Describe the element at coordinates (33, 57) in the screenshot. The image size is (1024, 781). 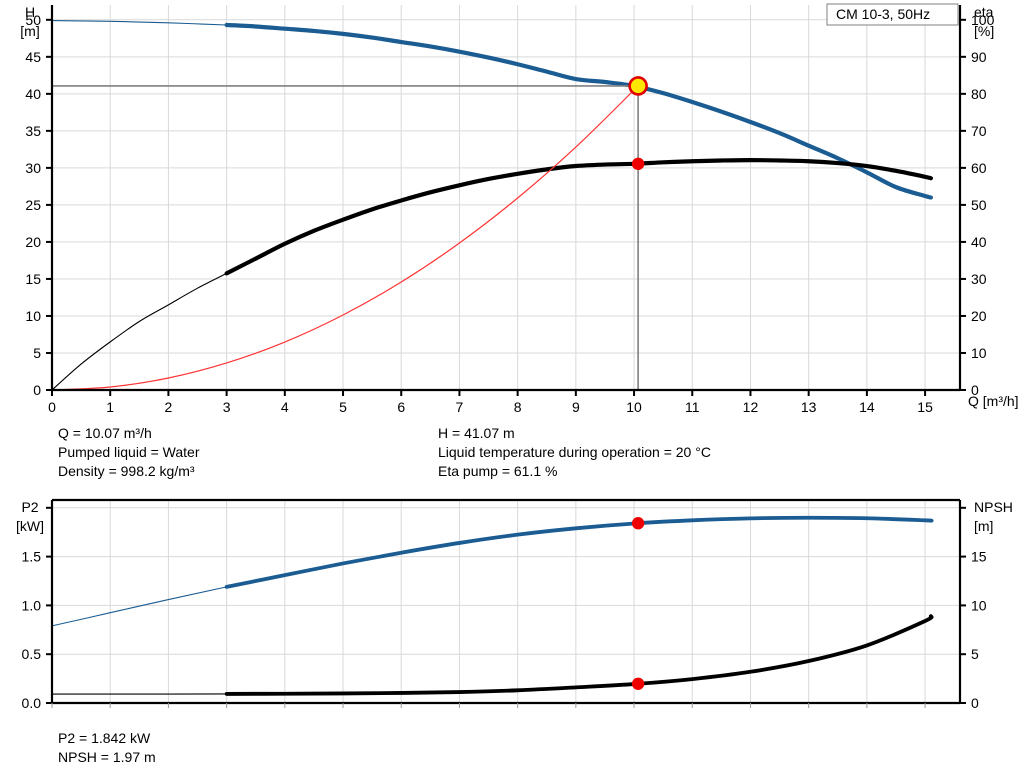
I see `tick-label-h: 45` at that location.